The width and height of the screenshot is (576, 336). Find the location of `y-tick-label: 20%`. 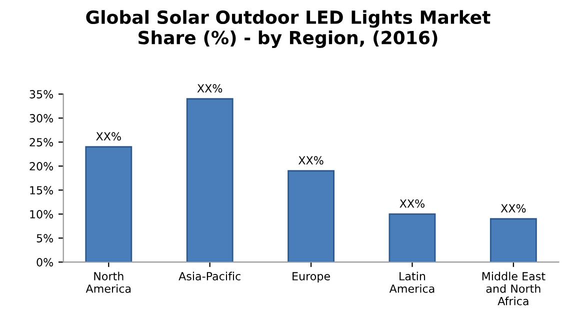

y-tick-label: 20% is located at coordinates (42, 166).